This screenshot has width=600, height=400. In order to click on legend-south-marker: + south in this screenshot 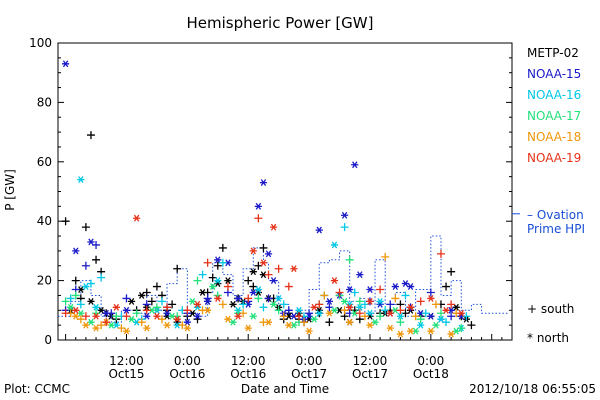, I will do `click(550, 309)`.